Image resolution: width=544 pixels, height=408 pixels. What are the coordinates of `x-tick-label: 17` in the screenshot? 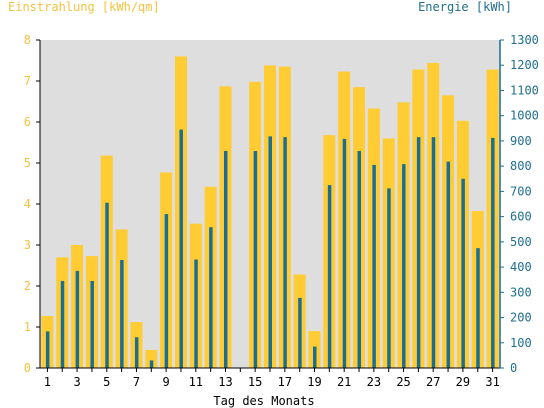 It's located at (285, 382).